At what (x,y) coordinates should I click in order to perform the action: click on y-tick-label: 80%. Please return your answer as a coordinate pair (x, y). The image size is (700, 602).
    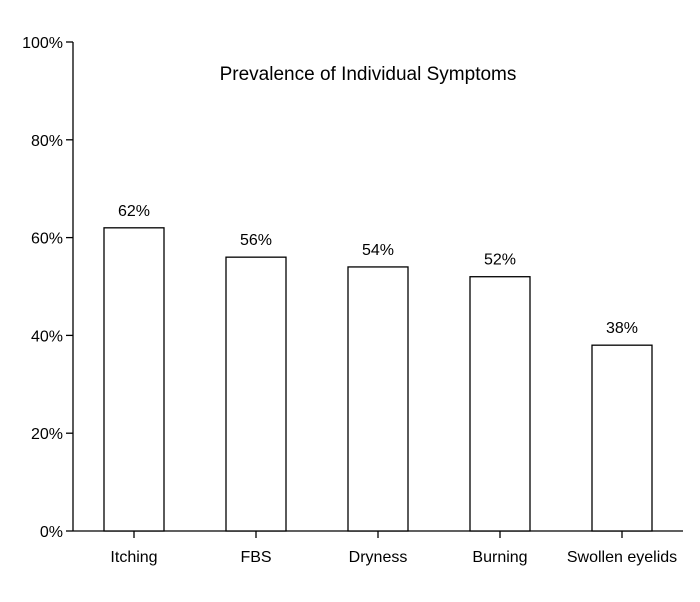
    Looking at the image, I should click on (47, 141).